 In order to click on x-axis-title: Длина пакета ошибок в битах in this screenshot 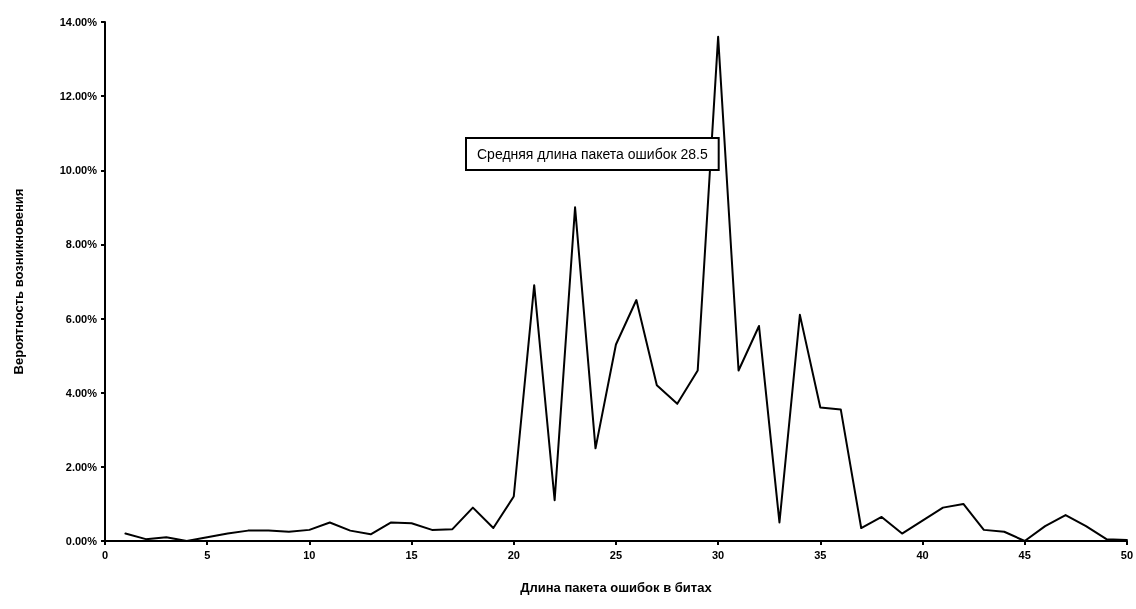, I will do `click(616, 587)`.